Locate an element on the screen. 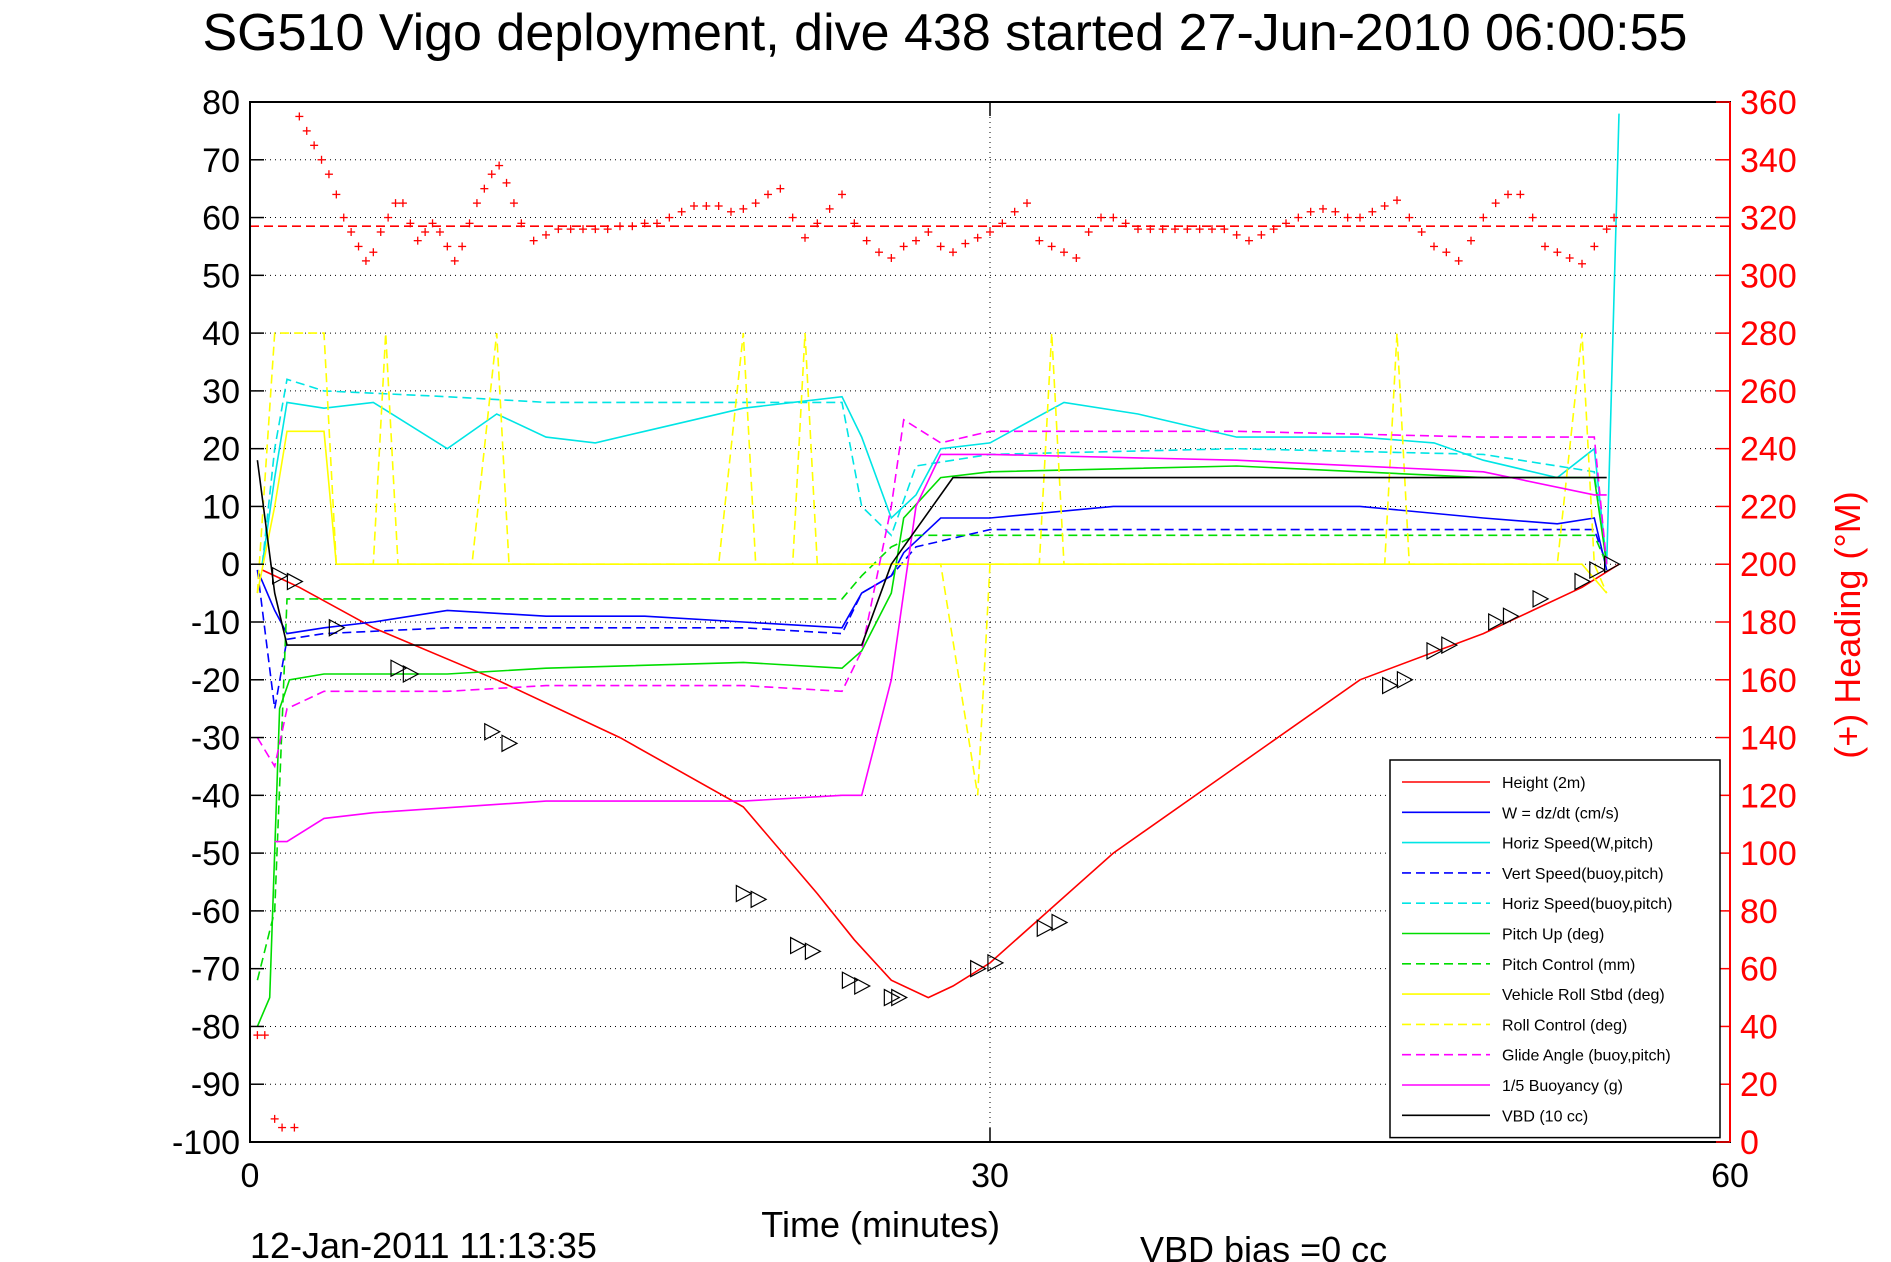 The image size is (1891, 1262). right-axis-label: (+) Heading (°M) is located at coordinates (1847, 624).